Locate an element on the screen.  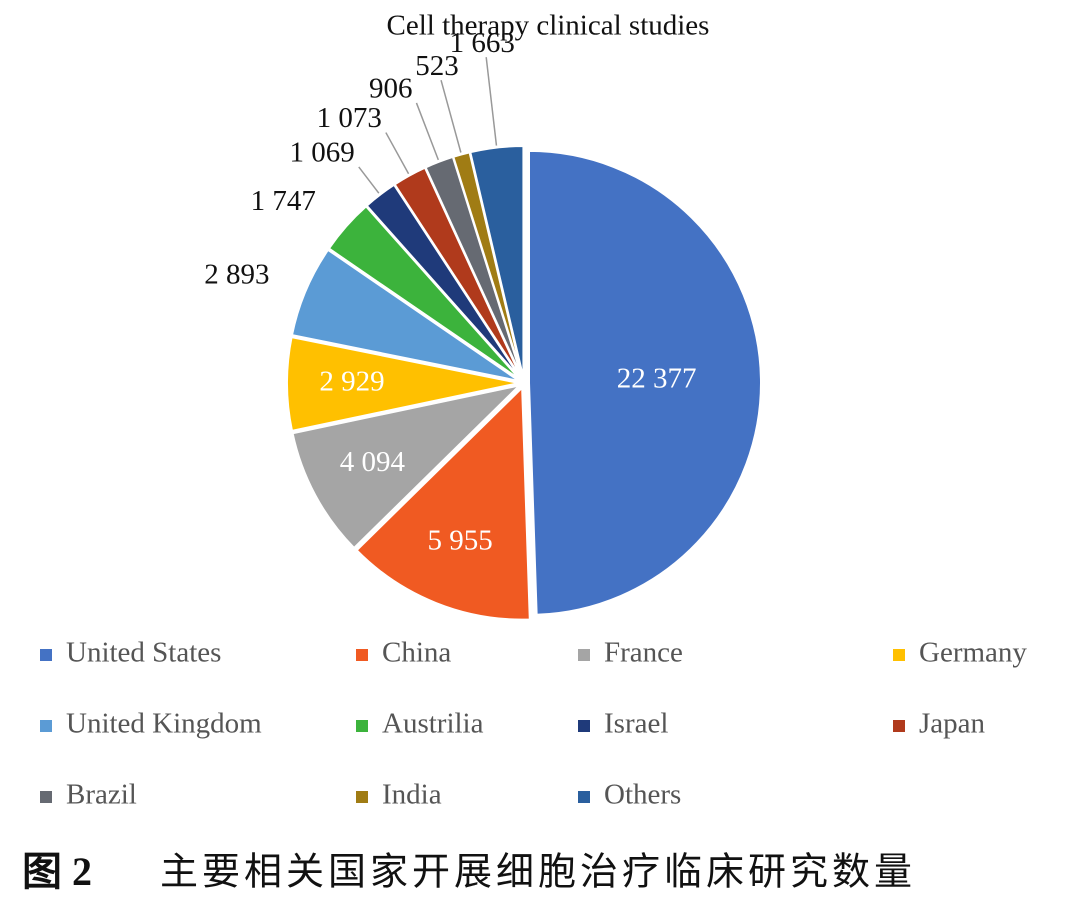
data-label: 906 is located at coordinates (391, 89).